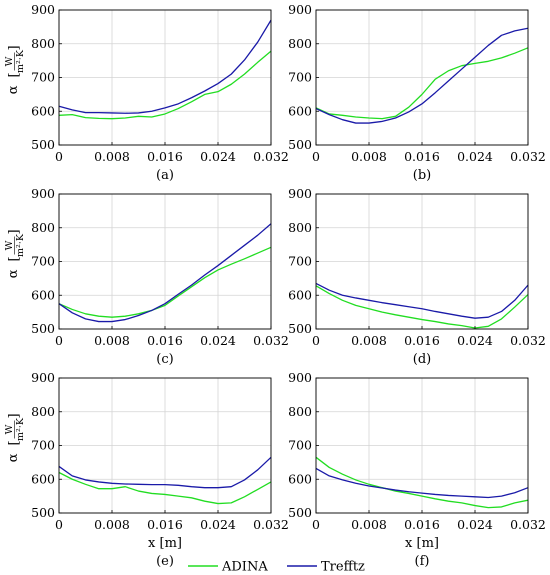  Describe the element at coordinates (244, 567) in the screenshot. I see `legend-label-adina: ADINA` at that location.